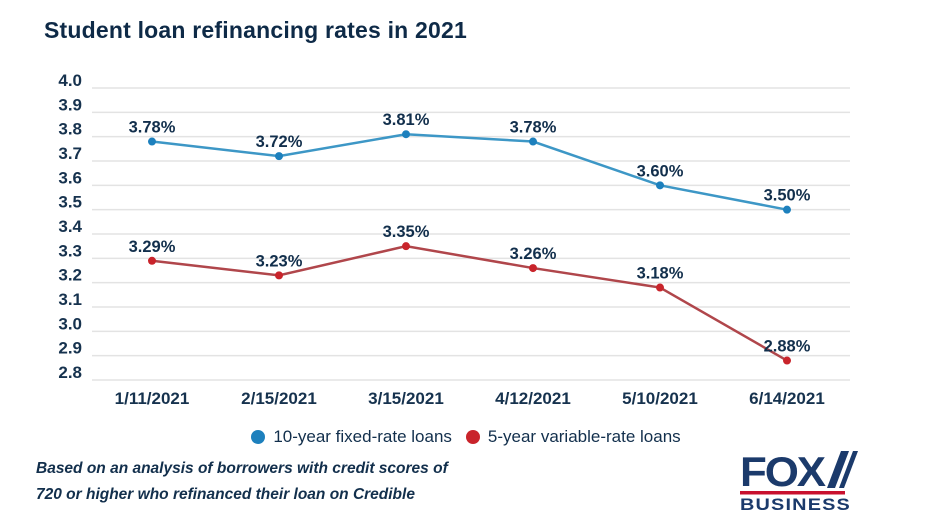 Image resolution: width=932 pixels, height=524 pixels. I want to click on legend-item-variable-rate: 5-year variable-rate loans, so click(573, 437).